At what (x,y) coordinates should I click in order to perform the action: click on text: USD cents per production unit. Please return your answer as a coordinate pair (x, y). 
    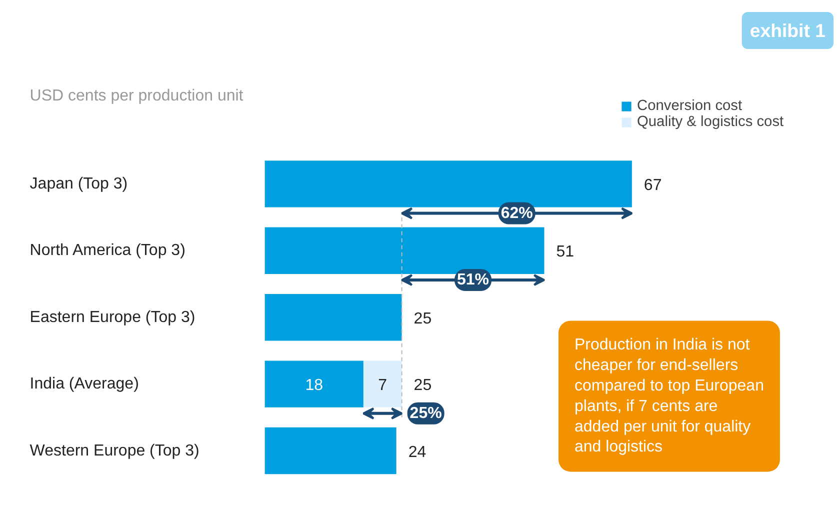
    Looking at the image, I should click on (137, 95).